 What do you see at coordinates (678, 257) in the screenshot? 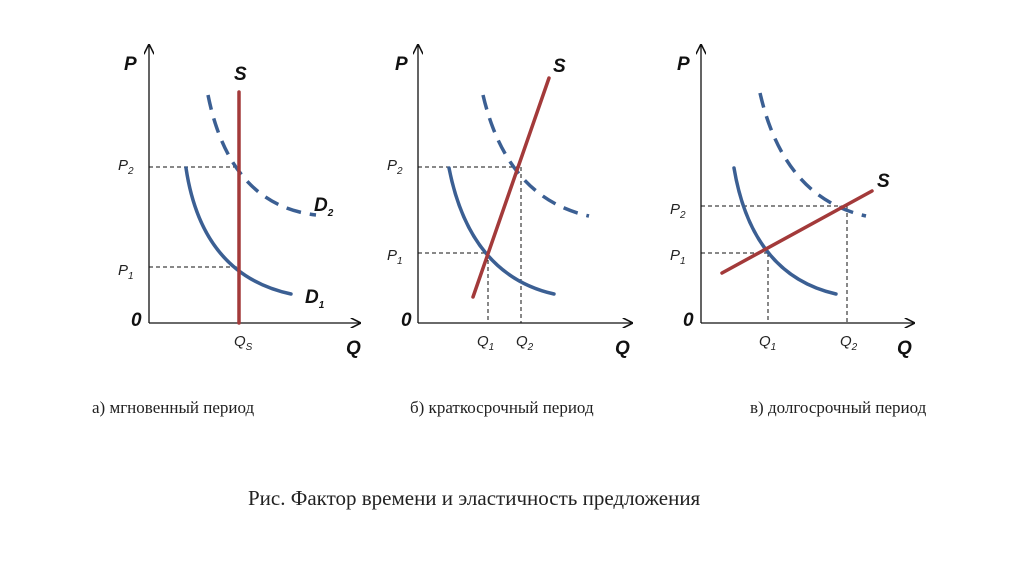
I see `panel-c-p1-label: P1` at bounding box center [678, 257].